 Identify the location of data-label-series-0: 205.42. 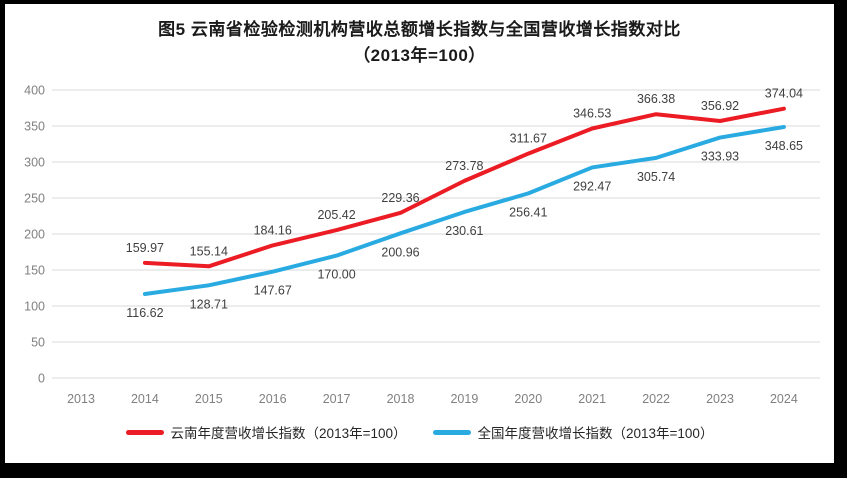
(336, 215).